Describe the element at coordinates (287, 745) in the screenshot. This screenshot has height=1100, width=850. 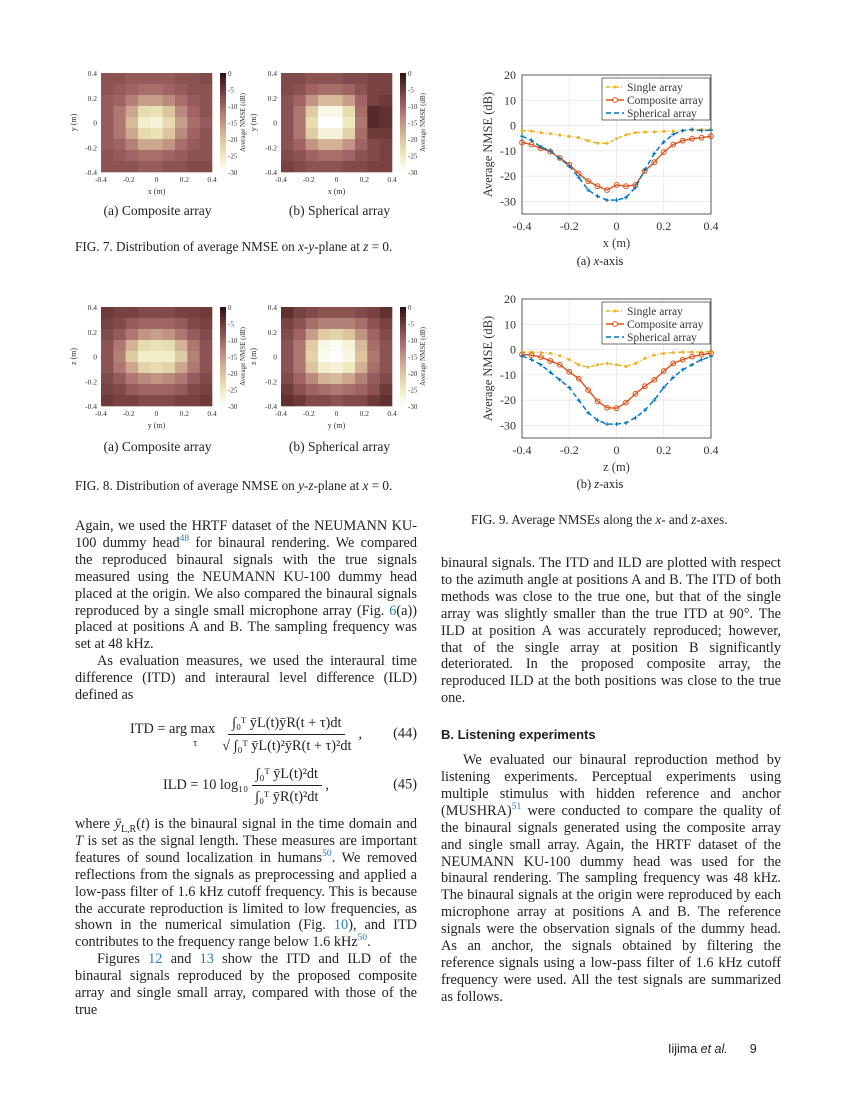
I see `equation-denominator: √ ∫₀ᵀ ȳL(t)²ȳR(t + τ)²dt` at that location.